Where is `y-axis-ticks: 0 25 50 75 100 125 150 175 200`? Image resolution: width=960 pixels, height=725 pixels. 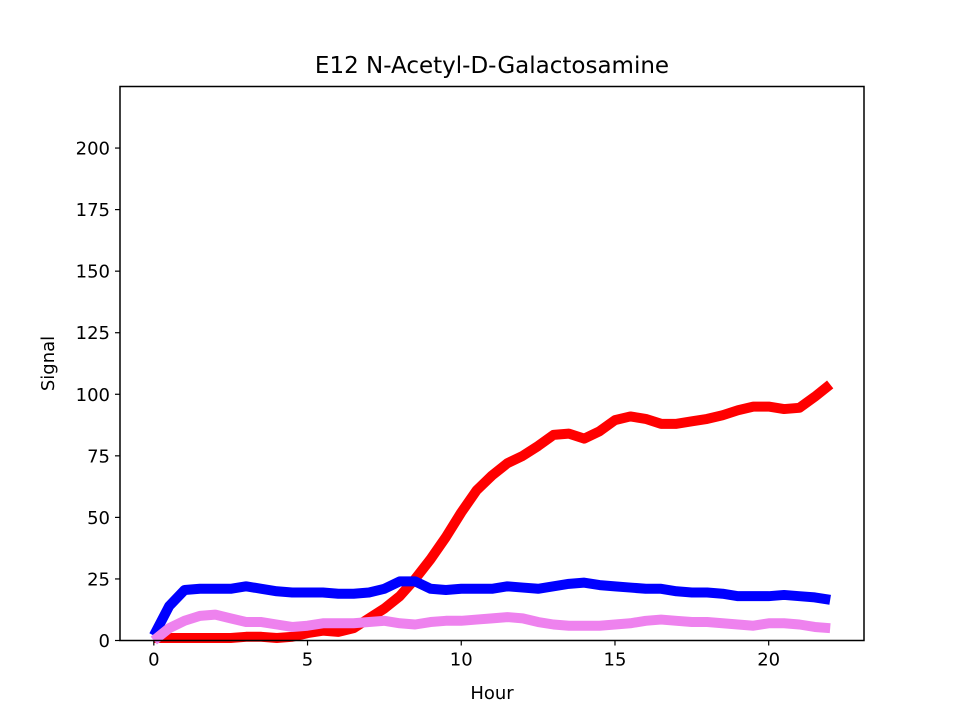 y-axis-ticks: 0 25 50 75 100 125 150 175 200 is located at coordinates (98, 395).